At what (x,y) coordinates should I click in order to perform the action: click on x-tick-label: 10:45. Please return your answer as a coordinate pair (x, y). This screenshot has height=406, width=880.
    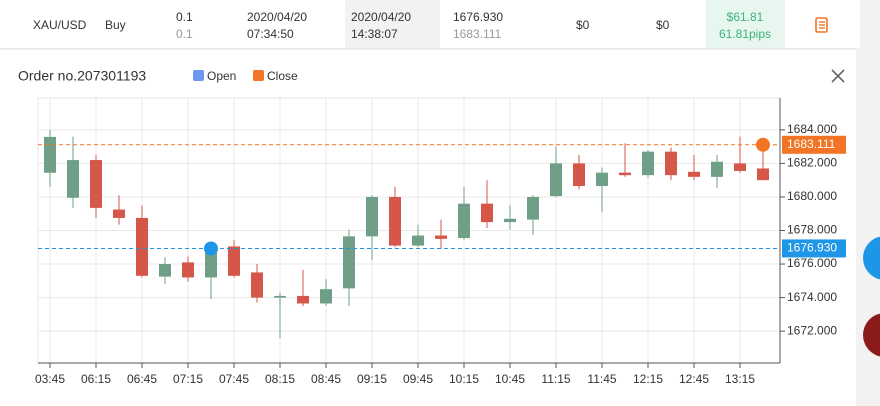
    Looking at the image, I should click on (510, 379).